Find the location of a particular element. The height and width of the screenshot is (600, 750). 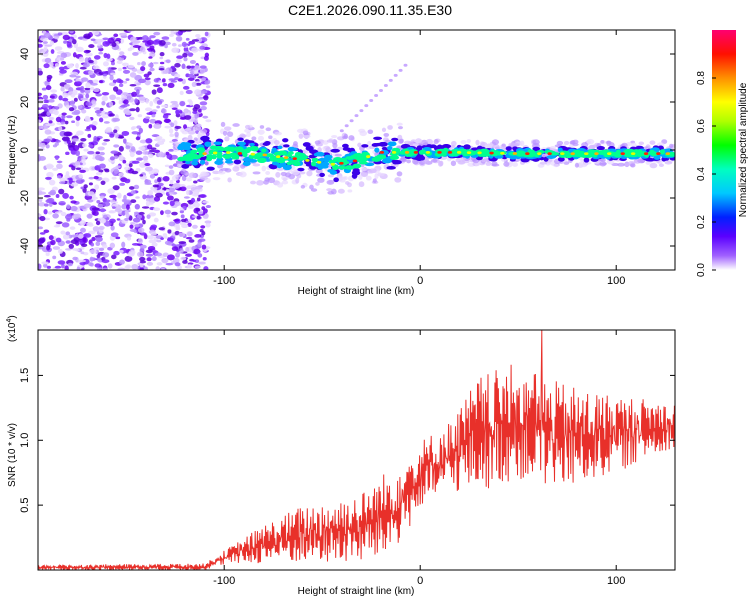

spectrogram-x-tick-label: 0 is located at coordinates (420, 281).